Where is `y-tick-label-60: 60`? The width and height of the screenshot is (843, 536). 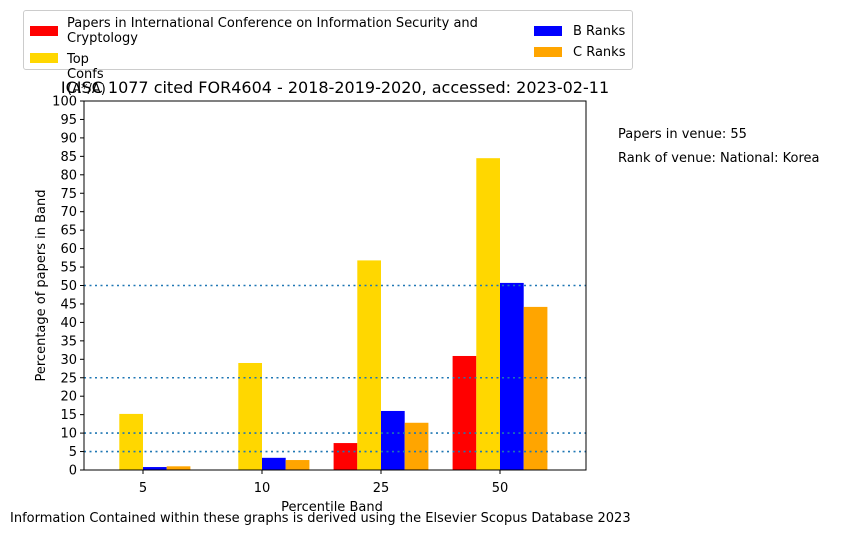 y-tick-label-60: 60 is located at coordinates (68, 249).